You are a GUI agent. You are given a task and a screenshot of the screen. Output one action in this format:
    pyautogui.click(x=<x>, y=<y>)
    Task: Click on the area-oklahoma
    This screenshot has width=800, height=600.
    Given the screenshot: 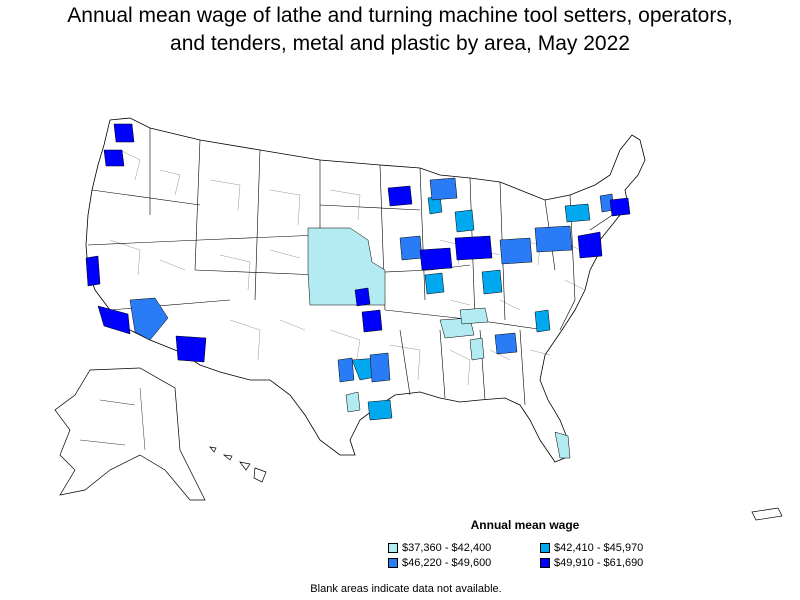 What is the action you would take?
    pyautogui.click(x=372, y=321)
    